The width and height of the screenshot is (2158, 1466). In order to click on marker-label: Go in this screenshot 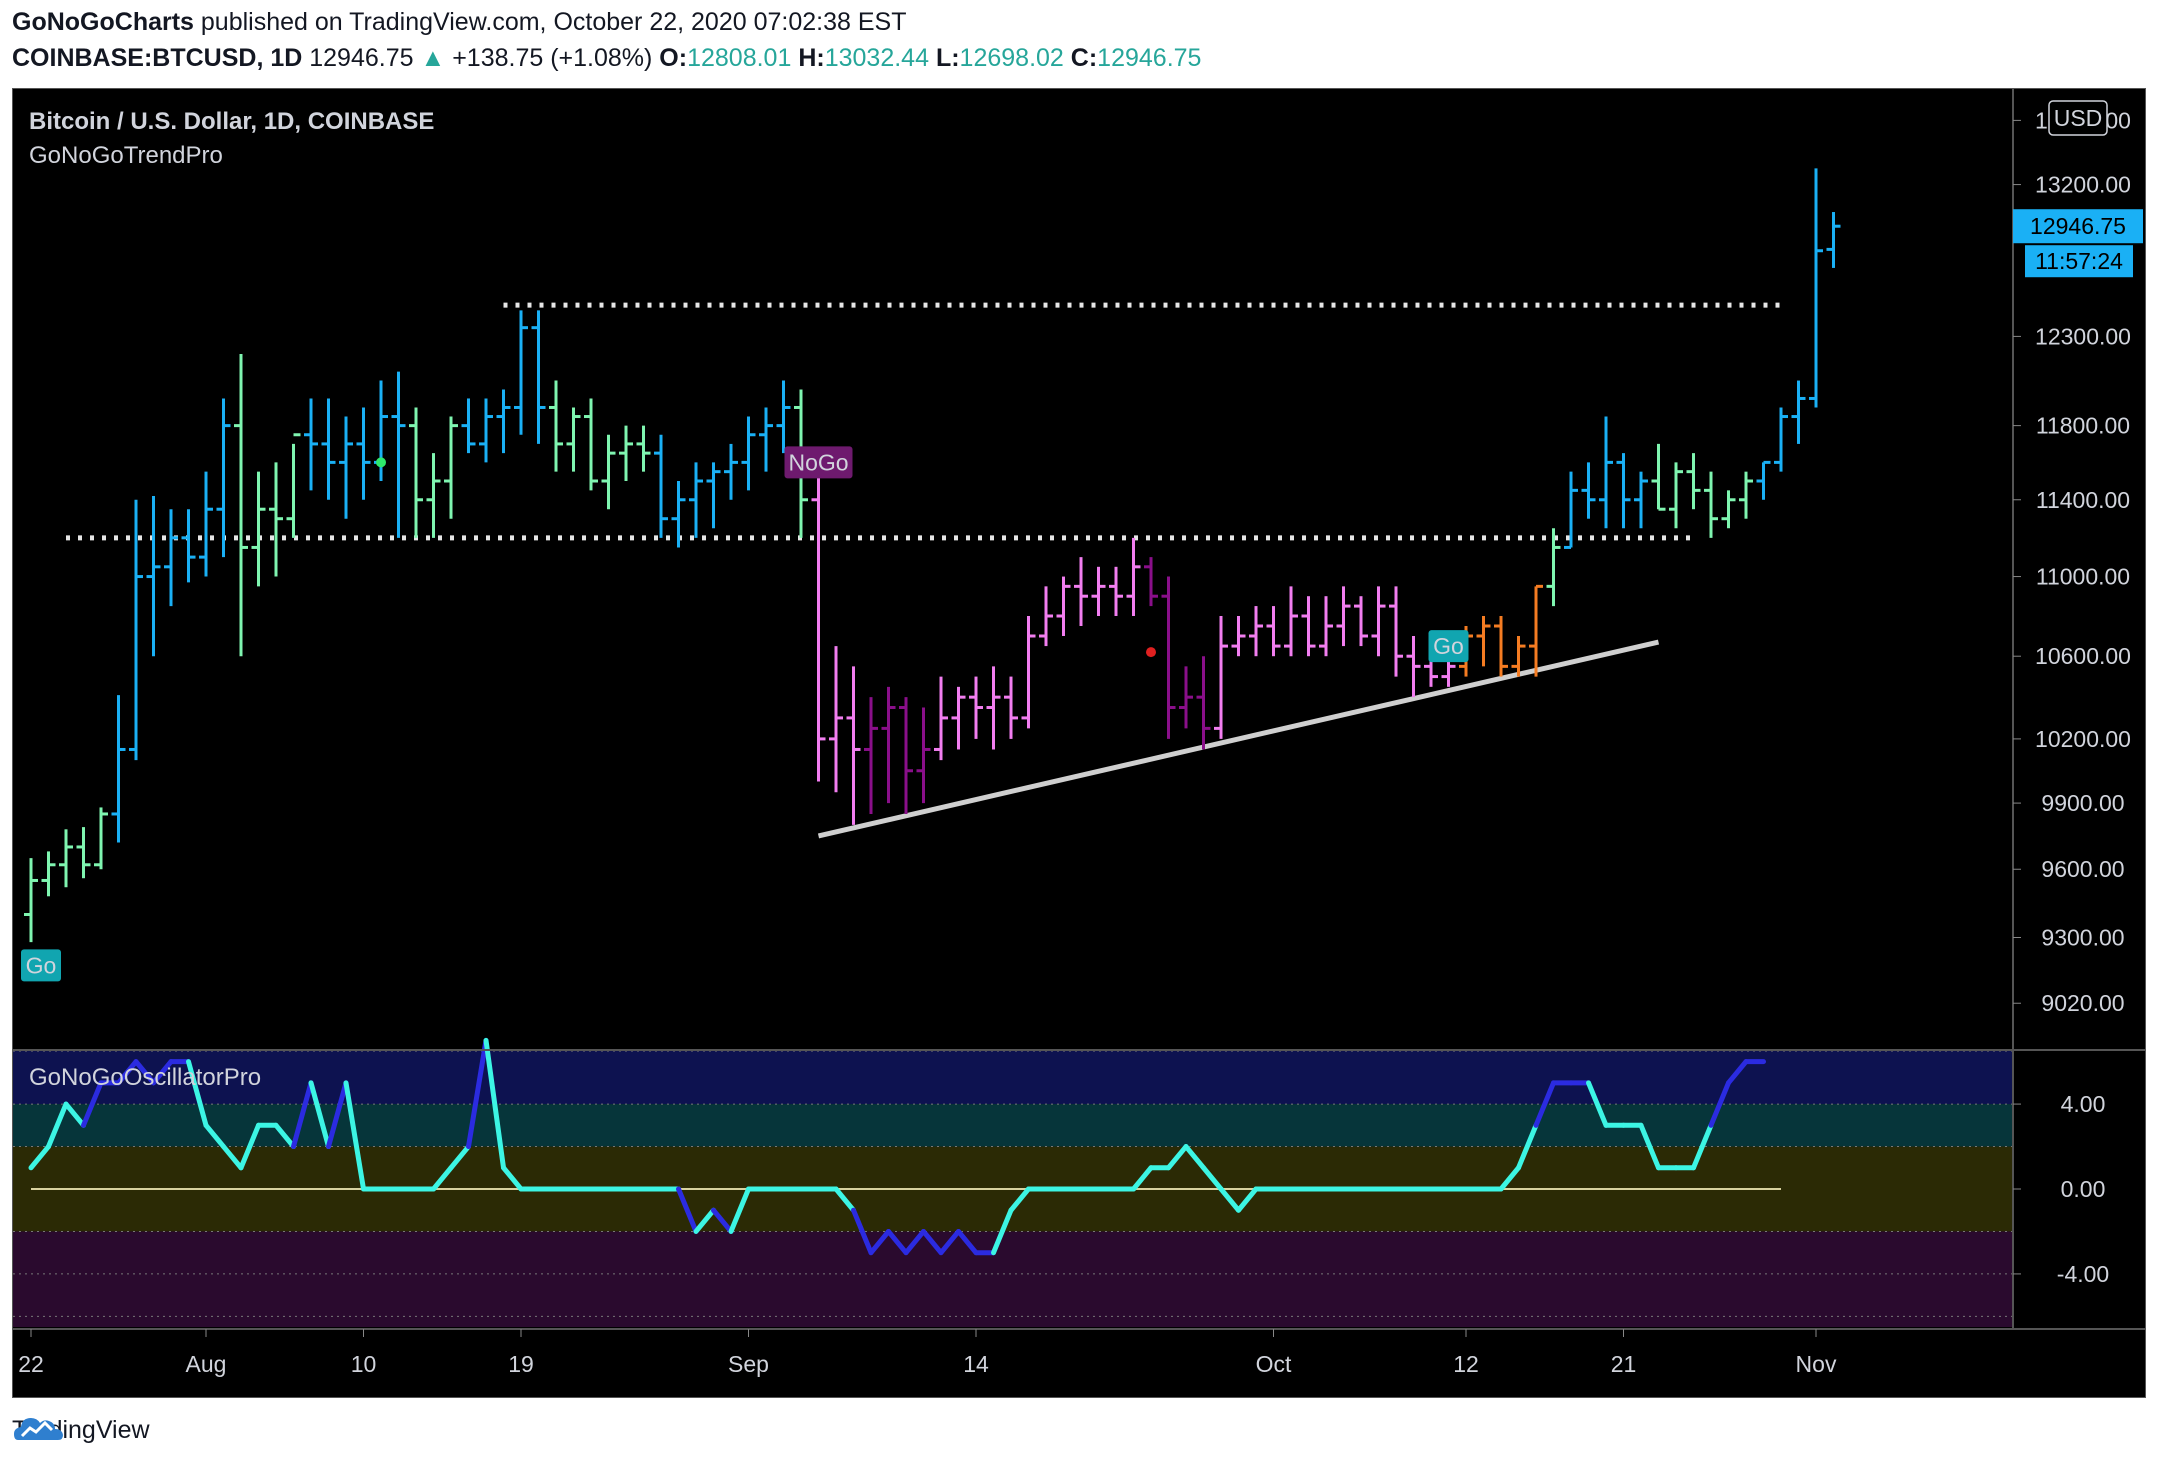, I will do `click(1448, 646)`.